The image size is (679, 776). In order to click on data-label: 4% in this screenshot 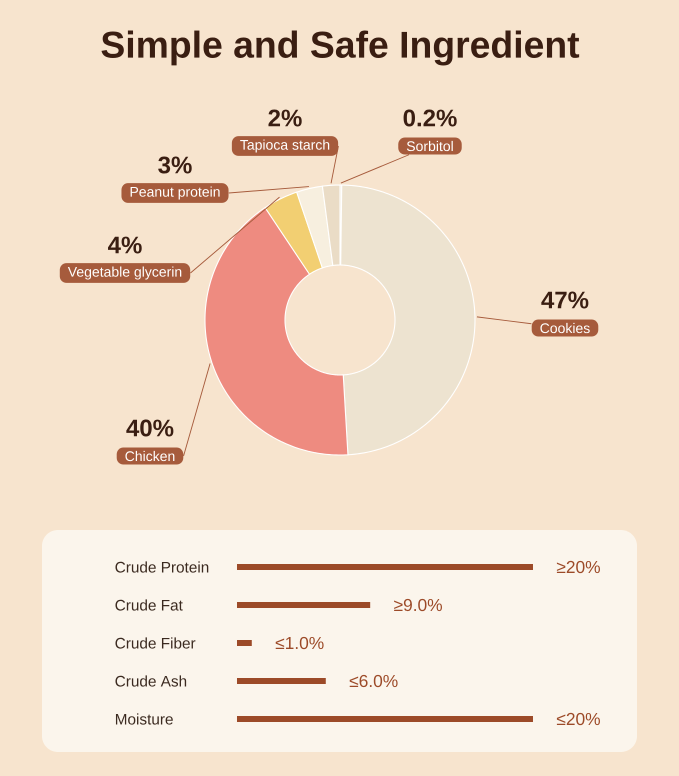, I will do `click(125, 245)`.